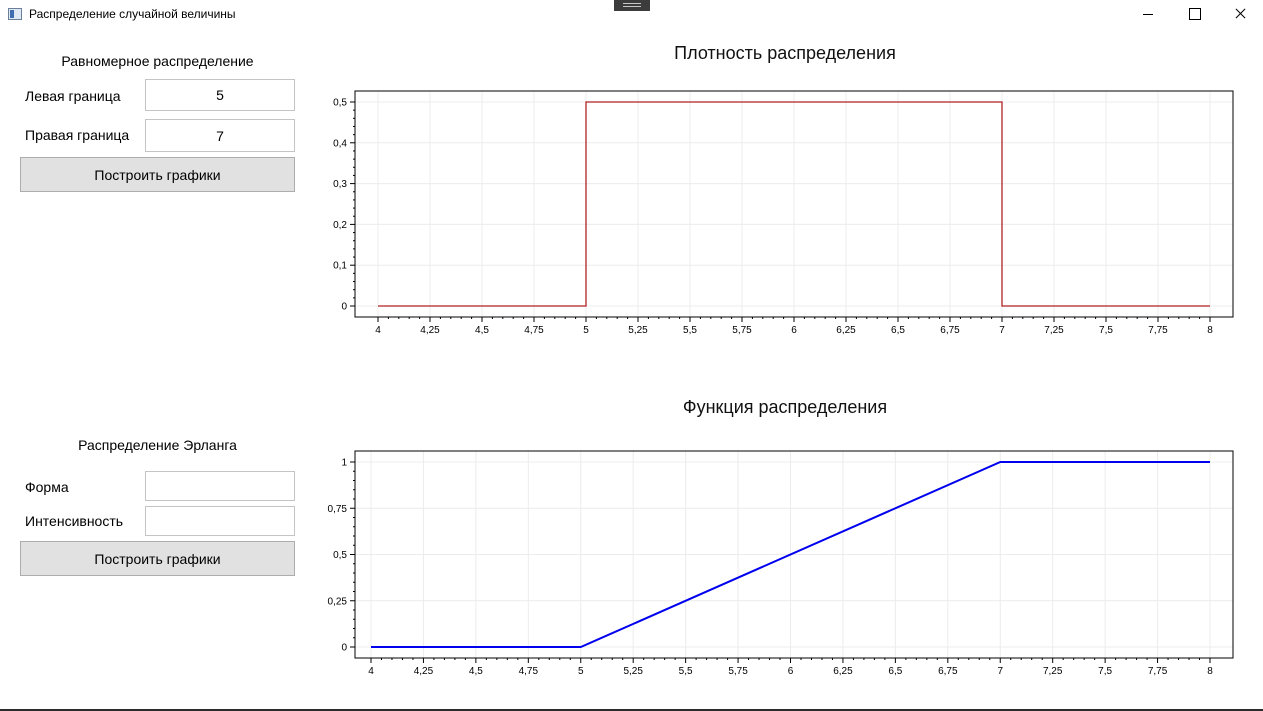 Image resolution: width=1263 pixels, height=711 pixels. I want to click on window-title: Распределение случайной величины, so click(132, 14).